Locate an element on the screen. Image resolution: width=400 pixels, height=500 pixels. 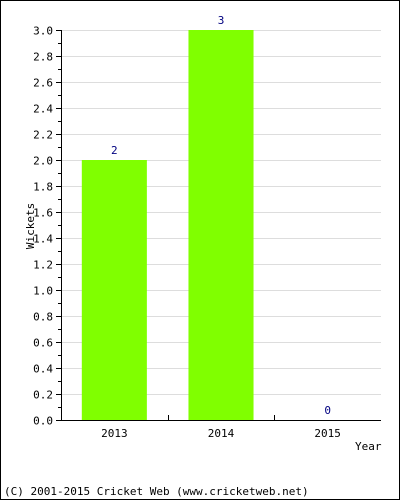
x-tick-label: 2015 is located at coordinates (327, 433).